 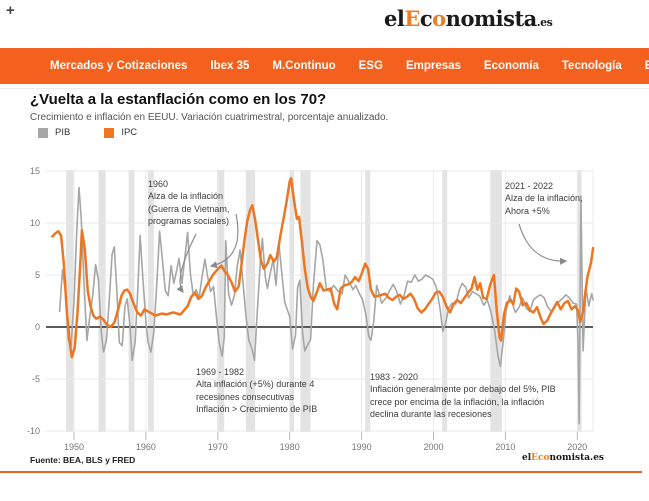 What do you see at coordinates (576, 458) in the screenshot?
I see `footer-brand-rest: nomista.es` at bounding box center [576, 458].